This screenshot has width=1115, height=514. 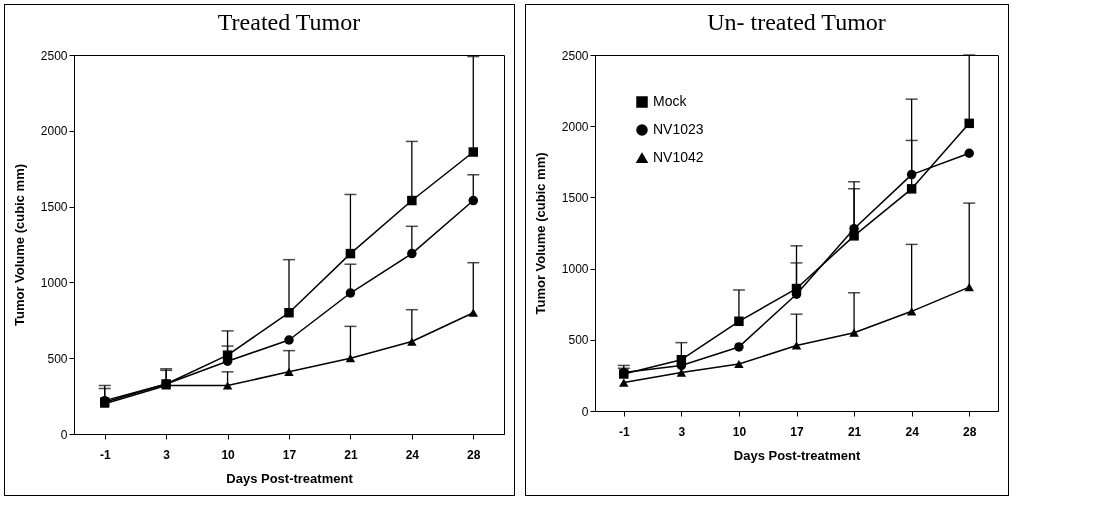 What do you see at coordinates (670, 101) in the screenshot?
I see `legend-label: Mock` at bounding box center [670, 101].